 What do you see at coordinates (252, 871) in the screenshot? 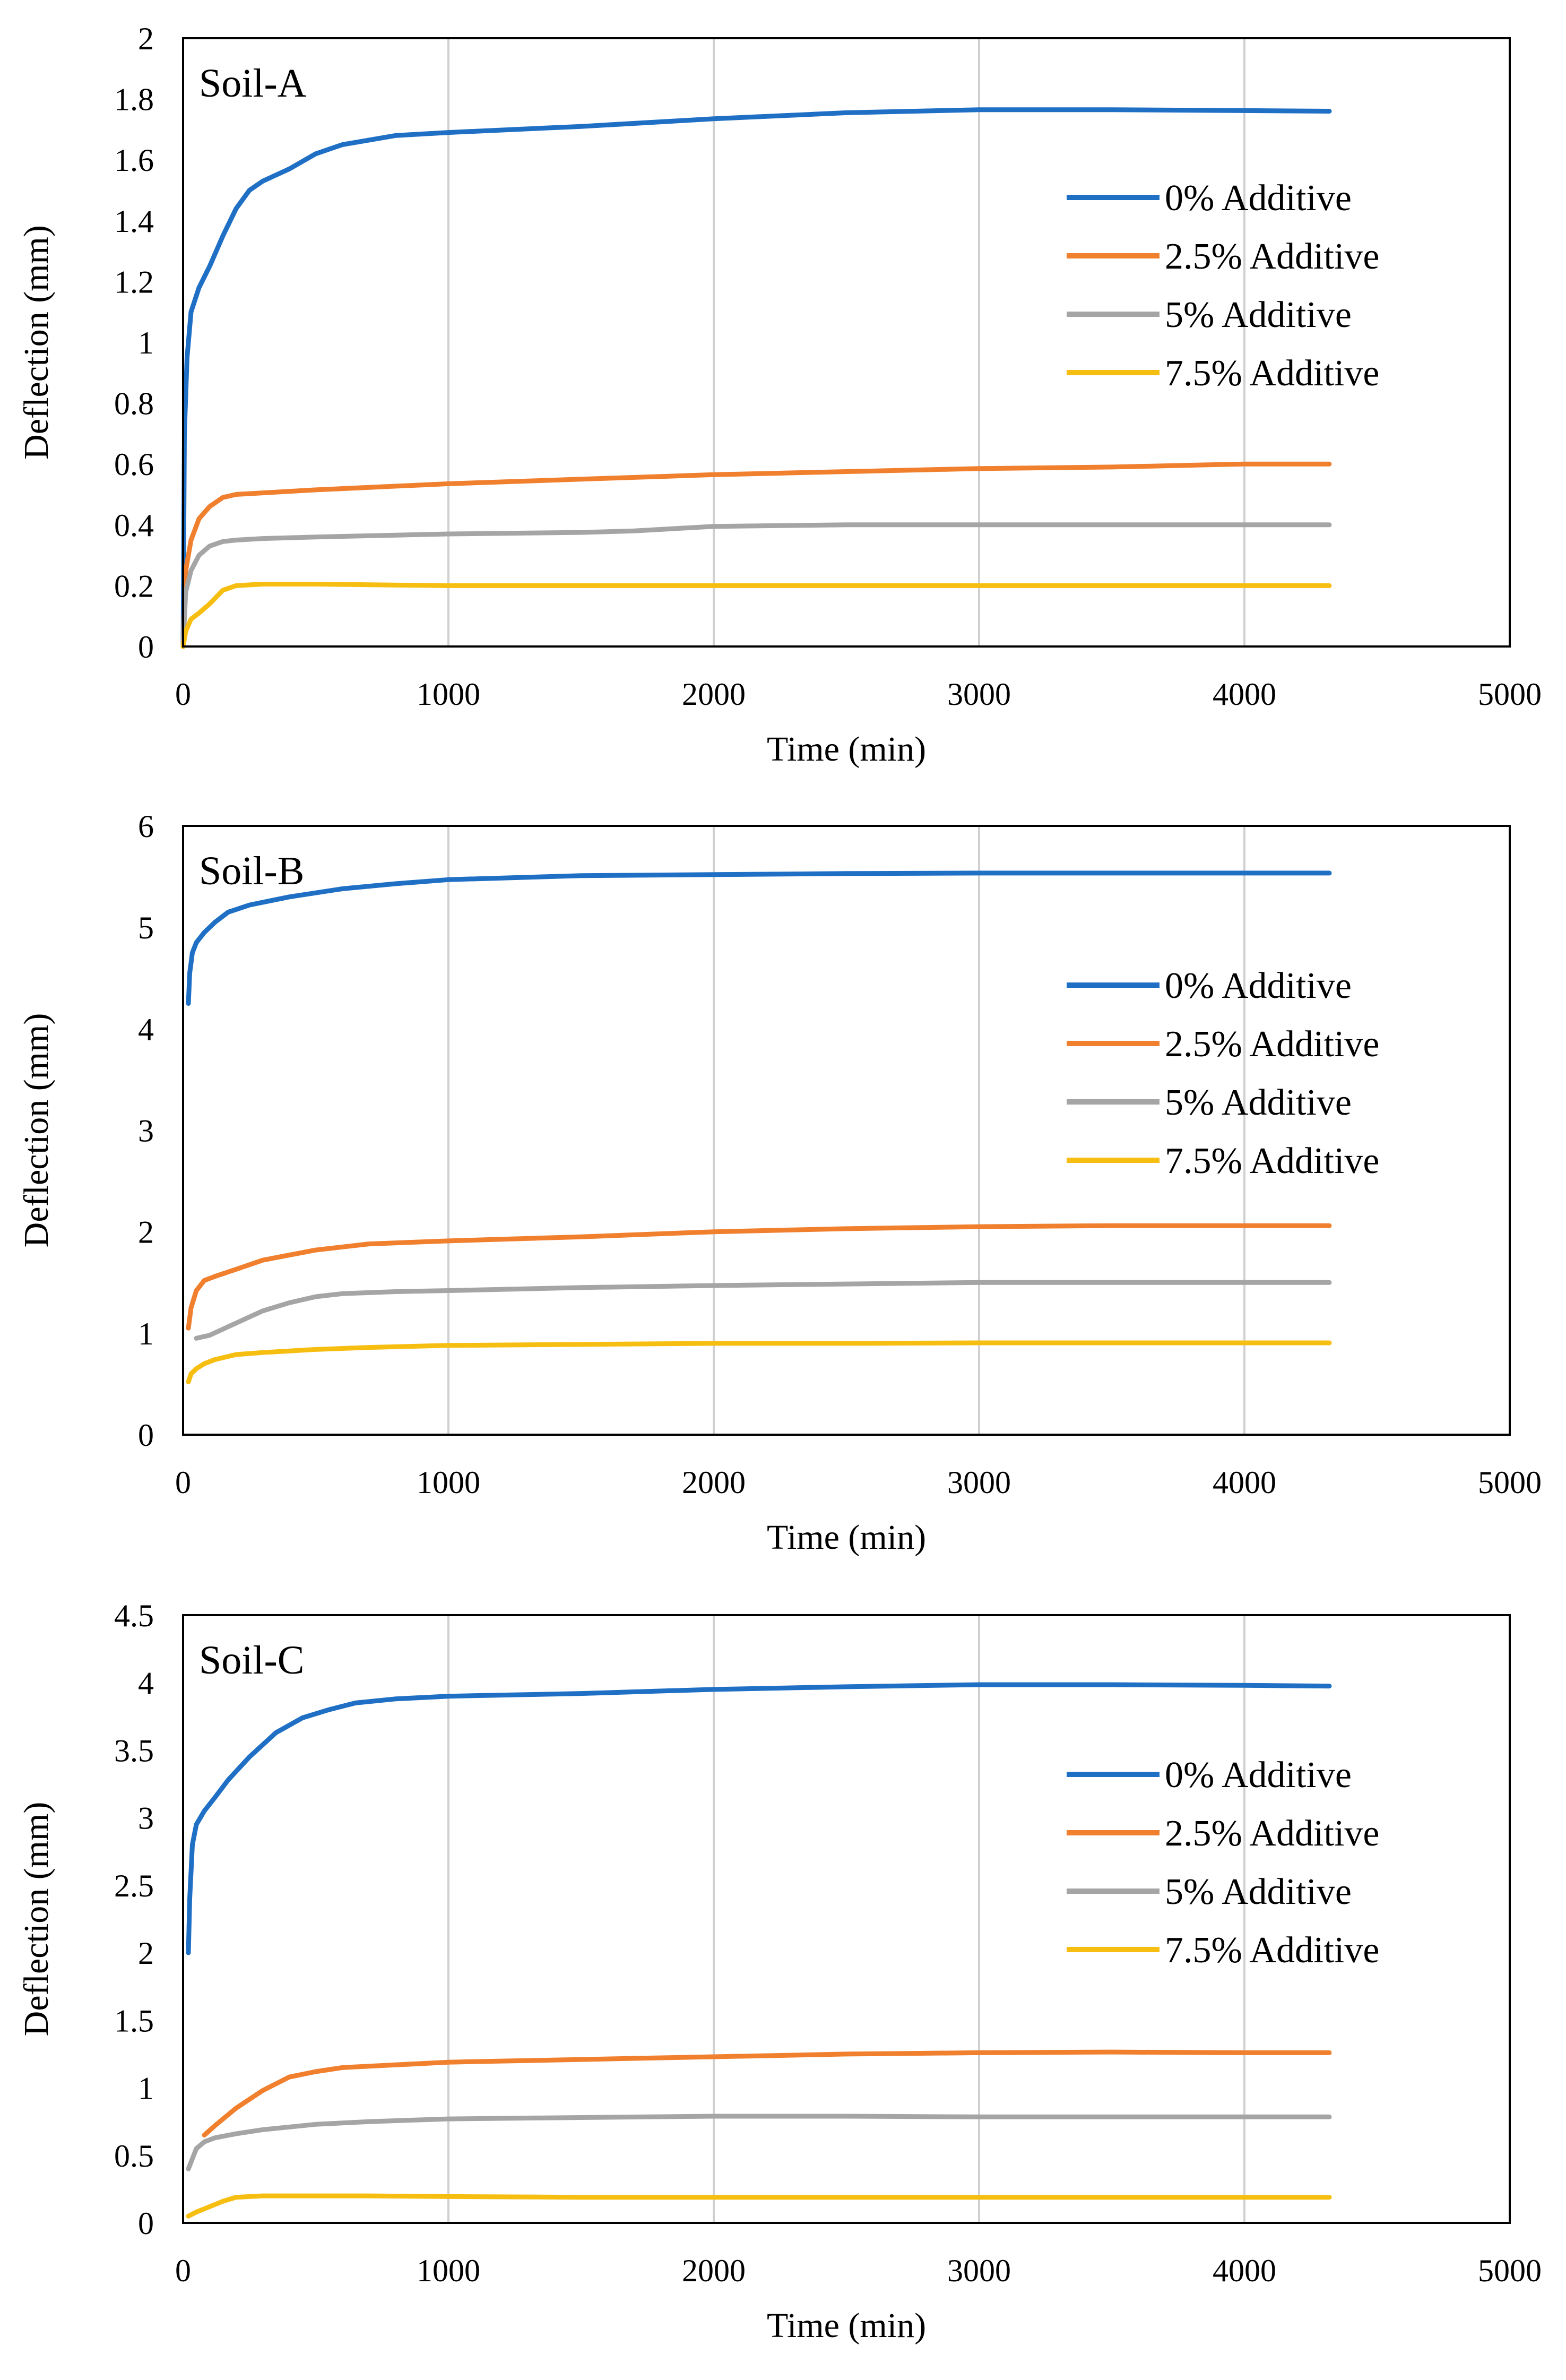
I see `panel-title: Soil-B` at bounding box center [252, 871].